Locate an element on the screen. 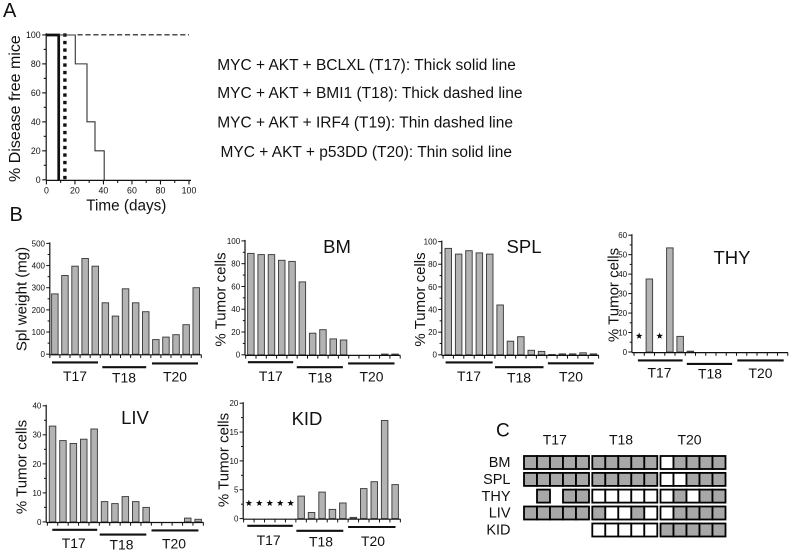  svg-text: 200 is located at coordinates (39, 310).